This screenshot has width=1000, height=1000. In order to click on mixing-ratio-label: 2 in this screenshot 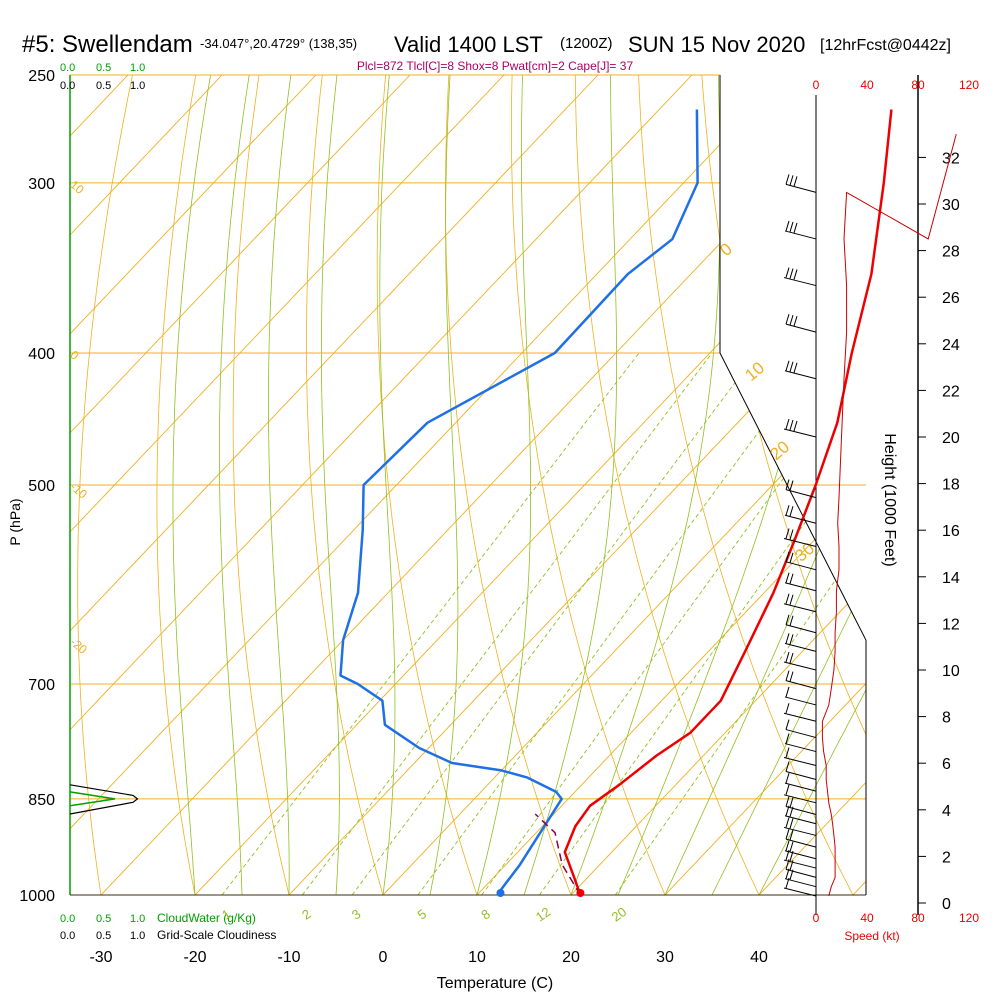, I will do `click(306, 914)`.